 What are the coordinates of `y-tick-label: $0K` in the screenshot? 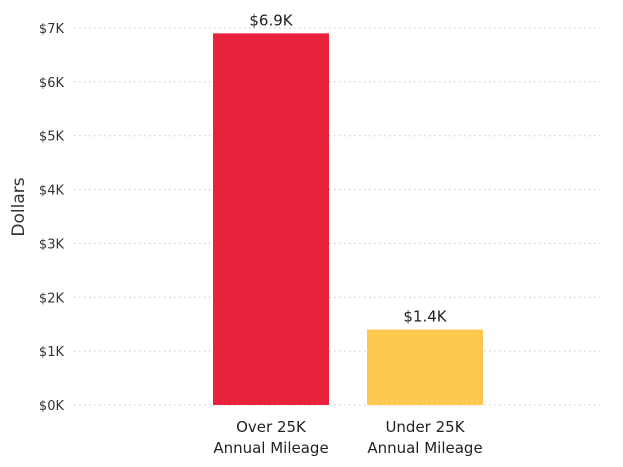 It's located at (52, 406).